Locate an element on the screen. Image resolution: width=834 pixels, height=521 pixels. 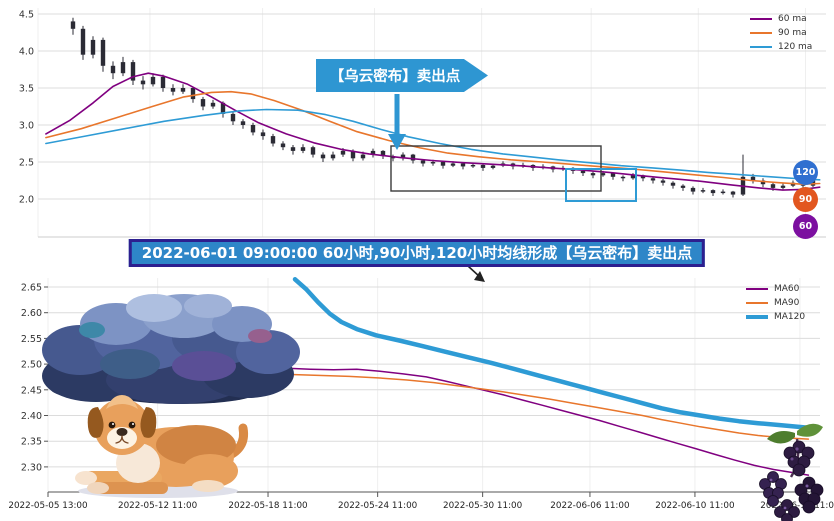
bottom-x-tick-label: 2022-06-10 11:00 is located at coordinates (695, 506).